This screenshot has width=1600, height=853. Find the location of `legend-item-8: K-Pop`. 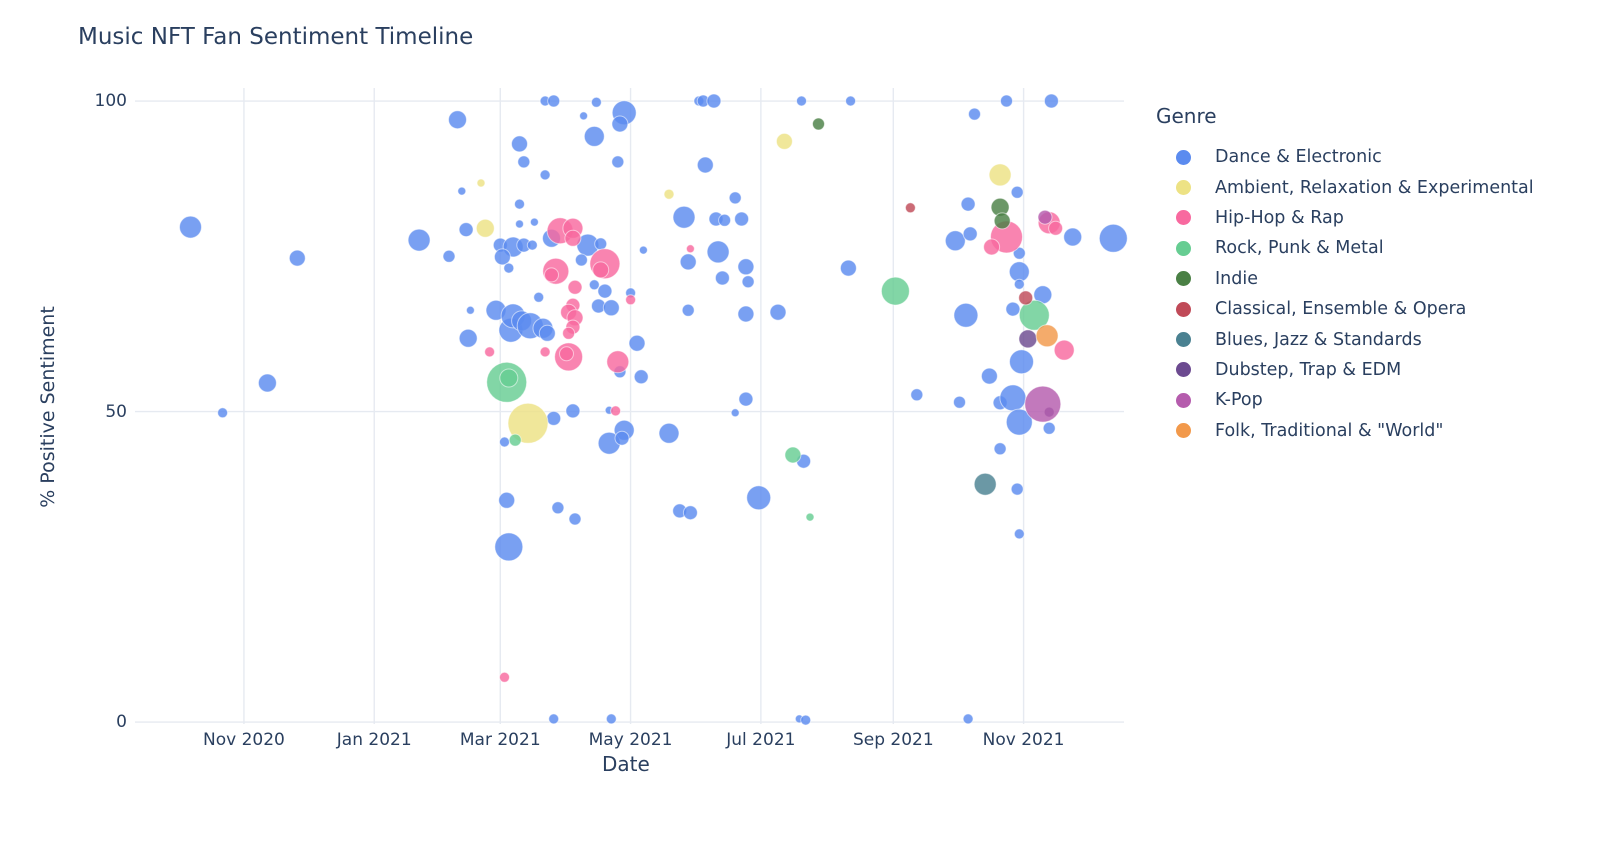

legend-item-8: K-Pop is located at coordinates (1355, 400).